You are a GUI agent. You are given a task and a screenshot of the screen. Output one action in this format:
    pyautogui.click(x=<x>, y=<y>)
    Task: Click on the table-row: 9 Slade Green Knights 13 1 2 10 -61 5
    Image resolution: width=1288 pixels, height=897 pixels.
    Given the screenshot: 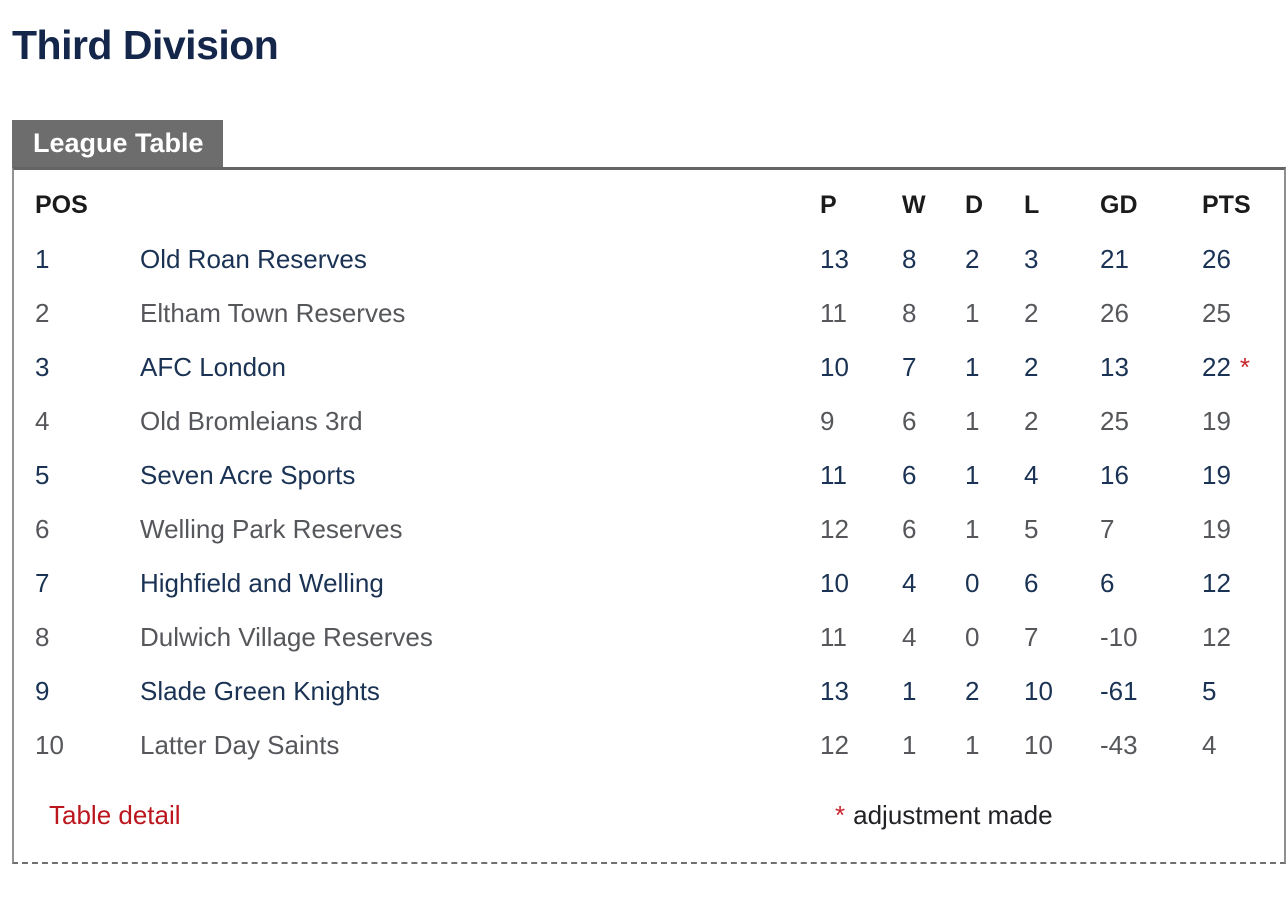 What is the action you would take?
    pyautogui.click(x=659, y=691)
    